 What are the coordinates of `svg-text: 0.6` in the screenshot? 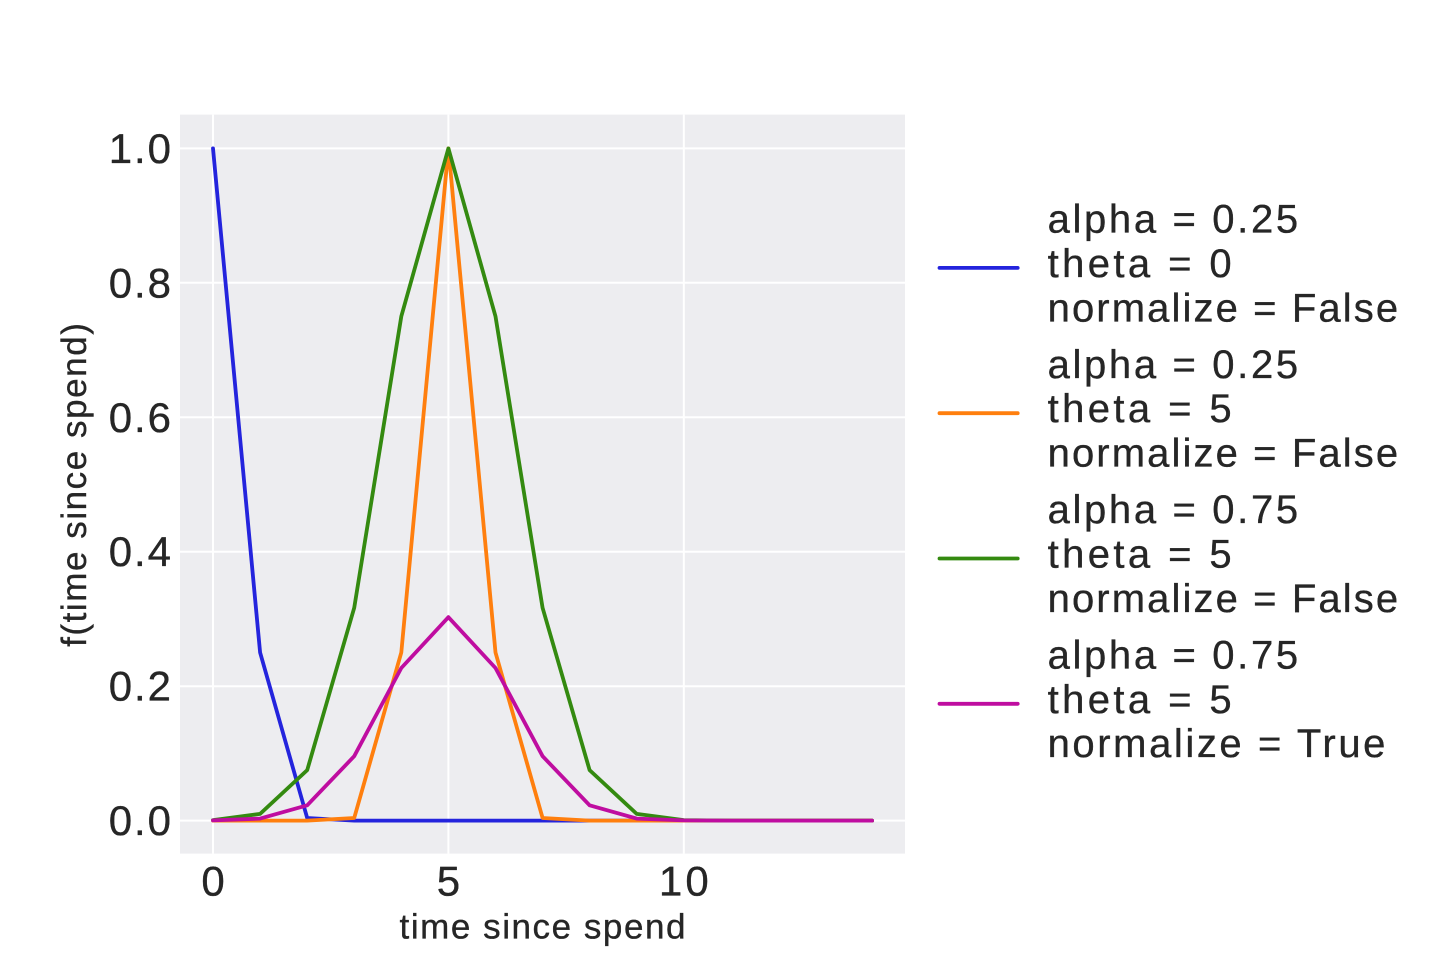 It's located at (140, 417).